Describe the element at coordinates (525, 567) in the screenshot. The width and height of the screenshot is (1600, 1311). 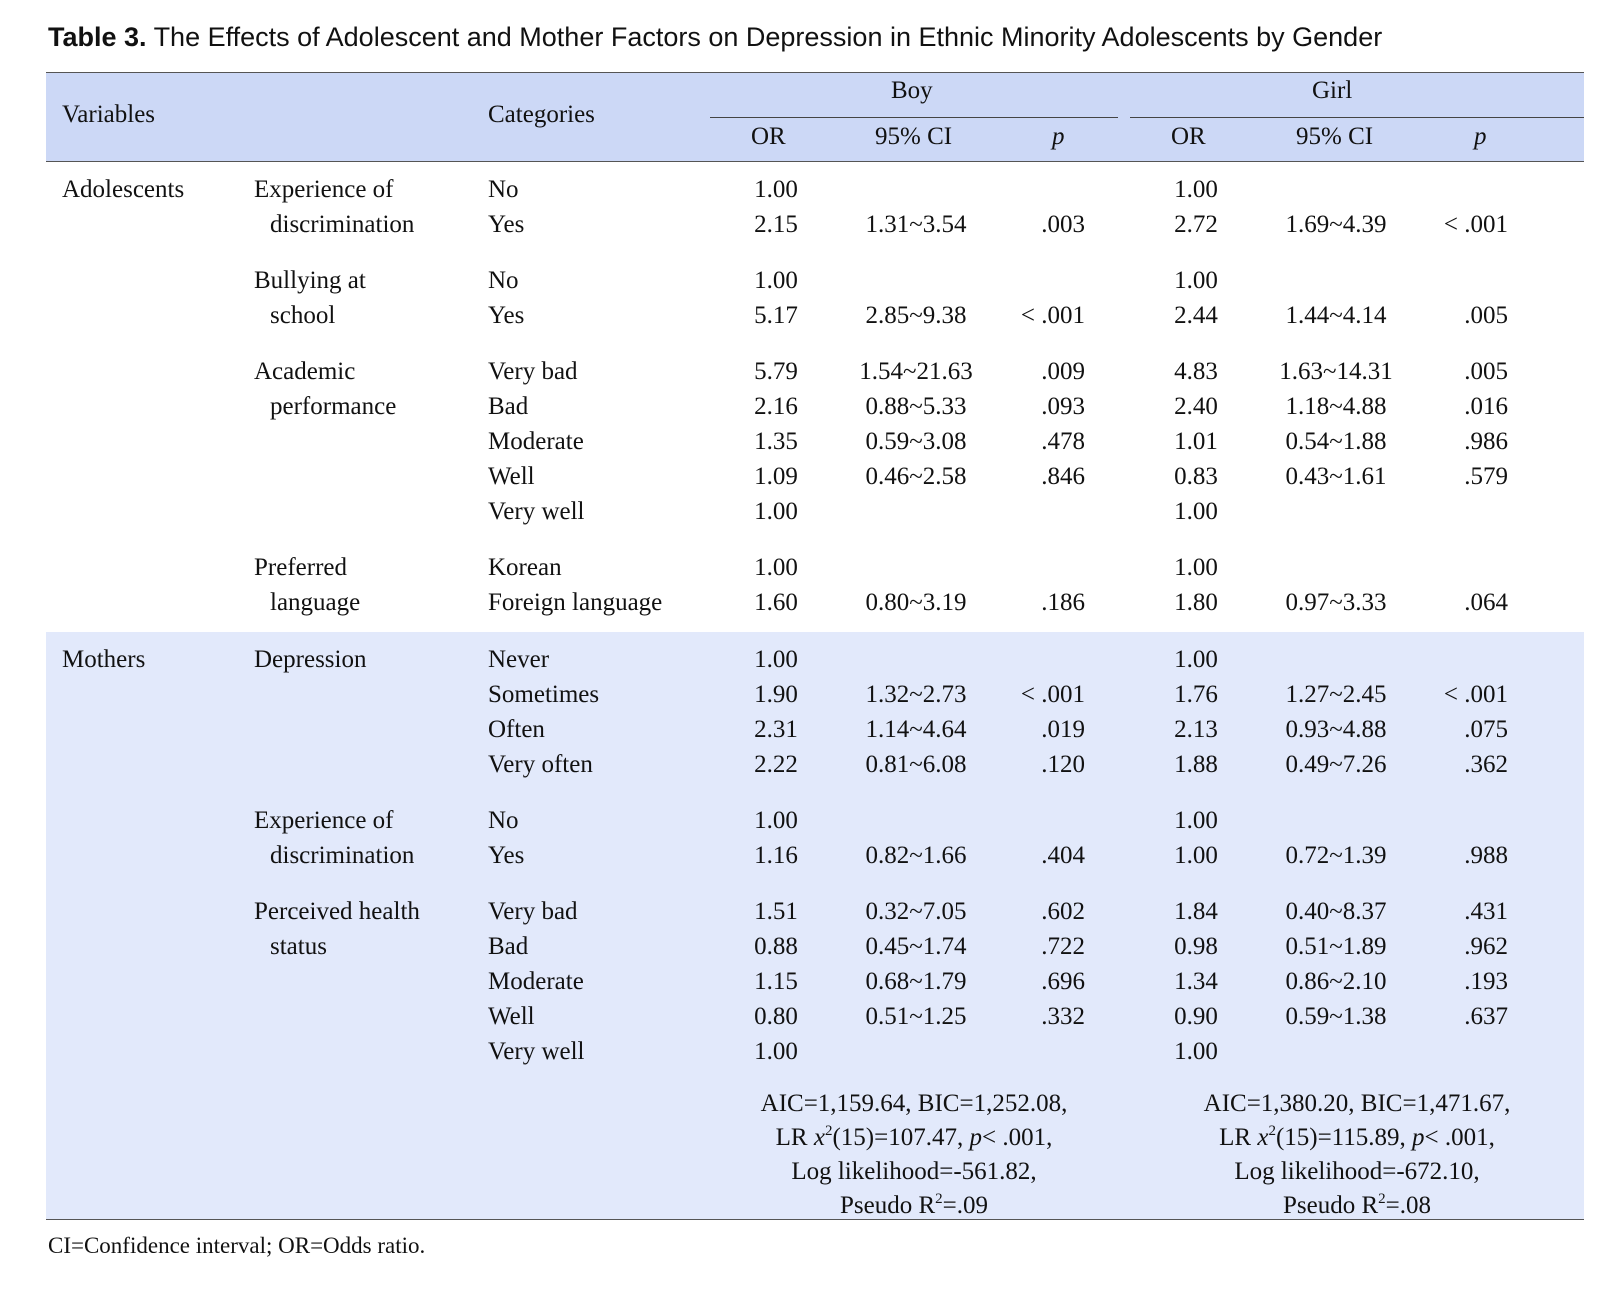
I see `category-cell: Korean` at that location.